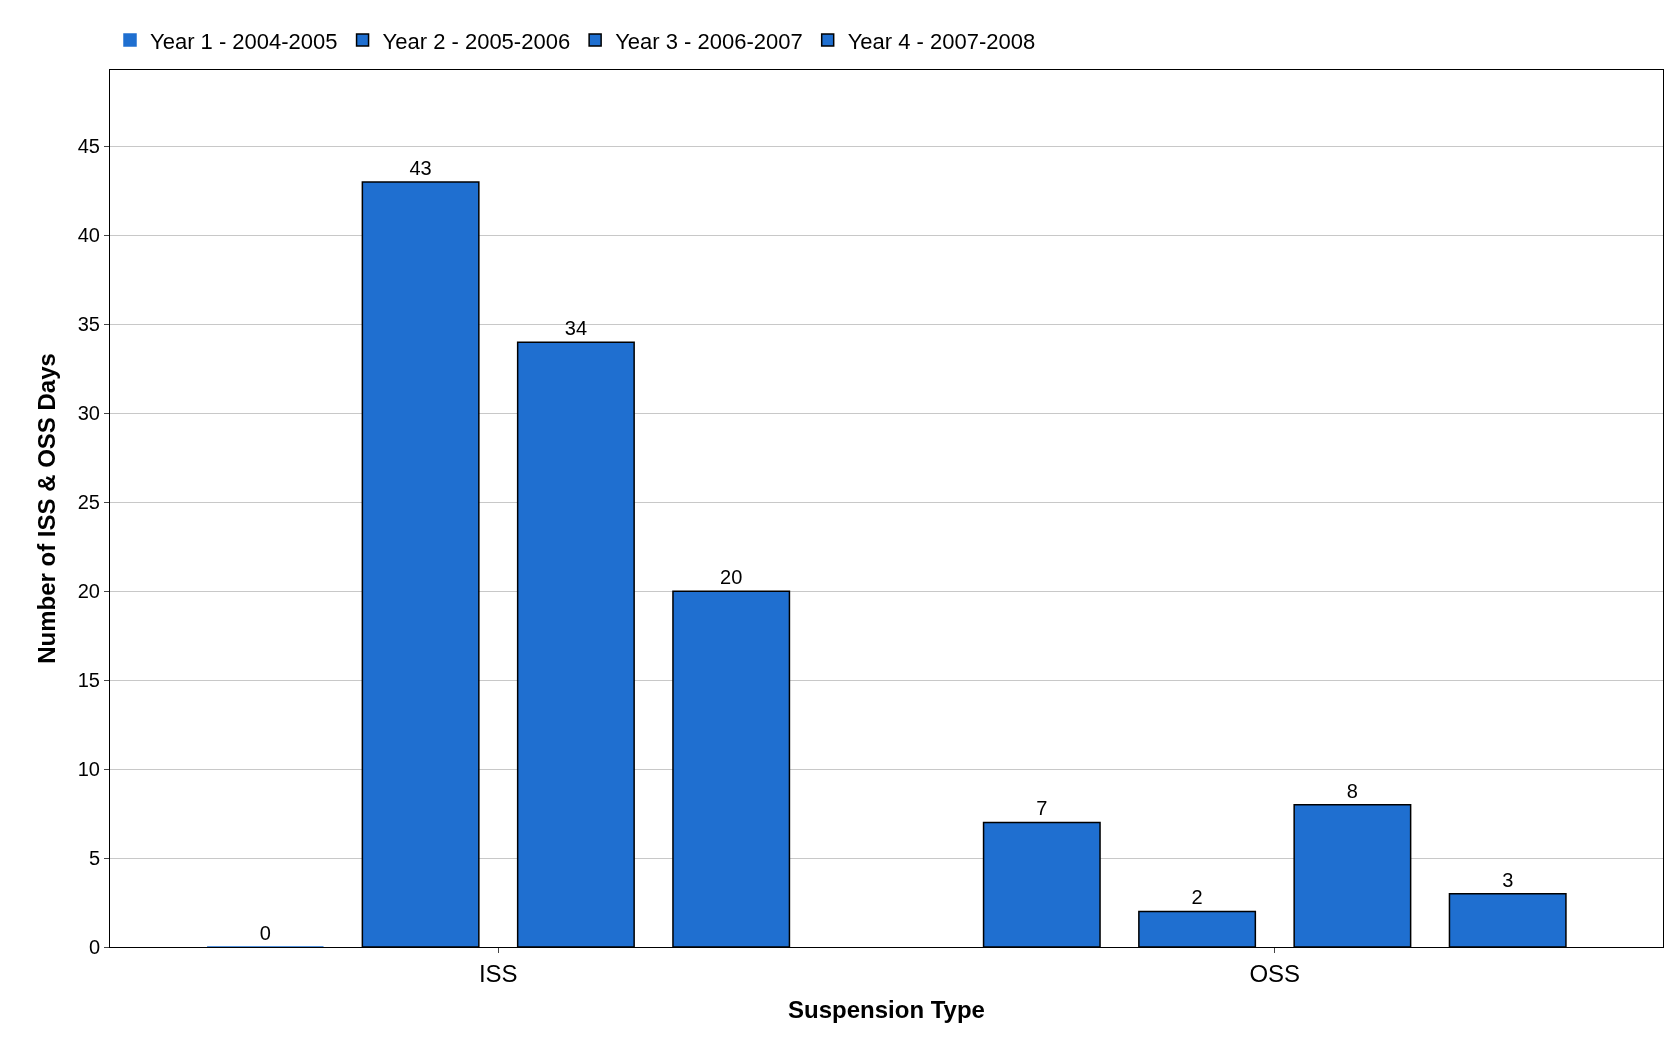 The height and width of the screenshot is (1047, 1673). What do you see at coordinates (1042, 808) in the screenshot?
I see `data-label: 7` at bounding box center [1042, 808].